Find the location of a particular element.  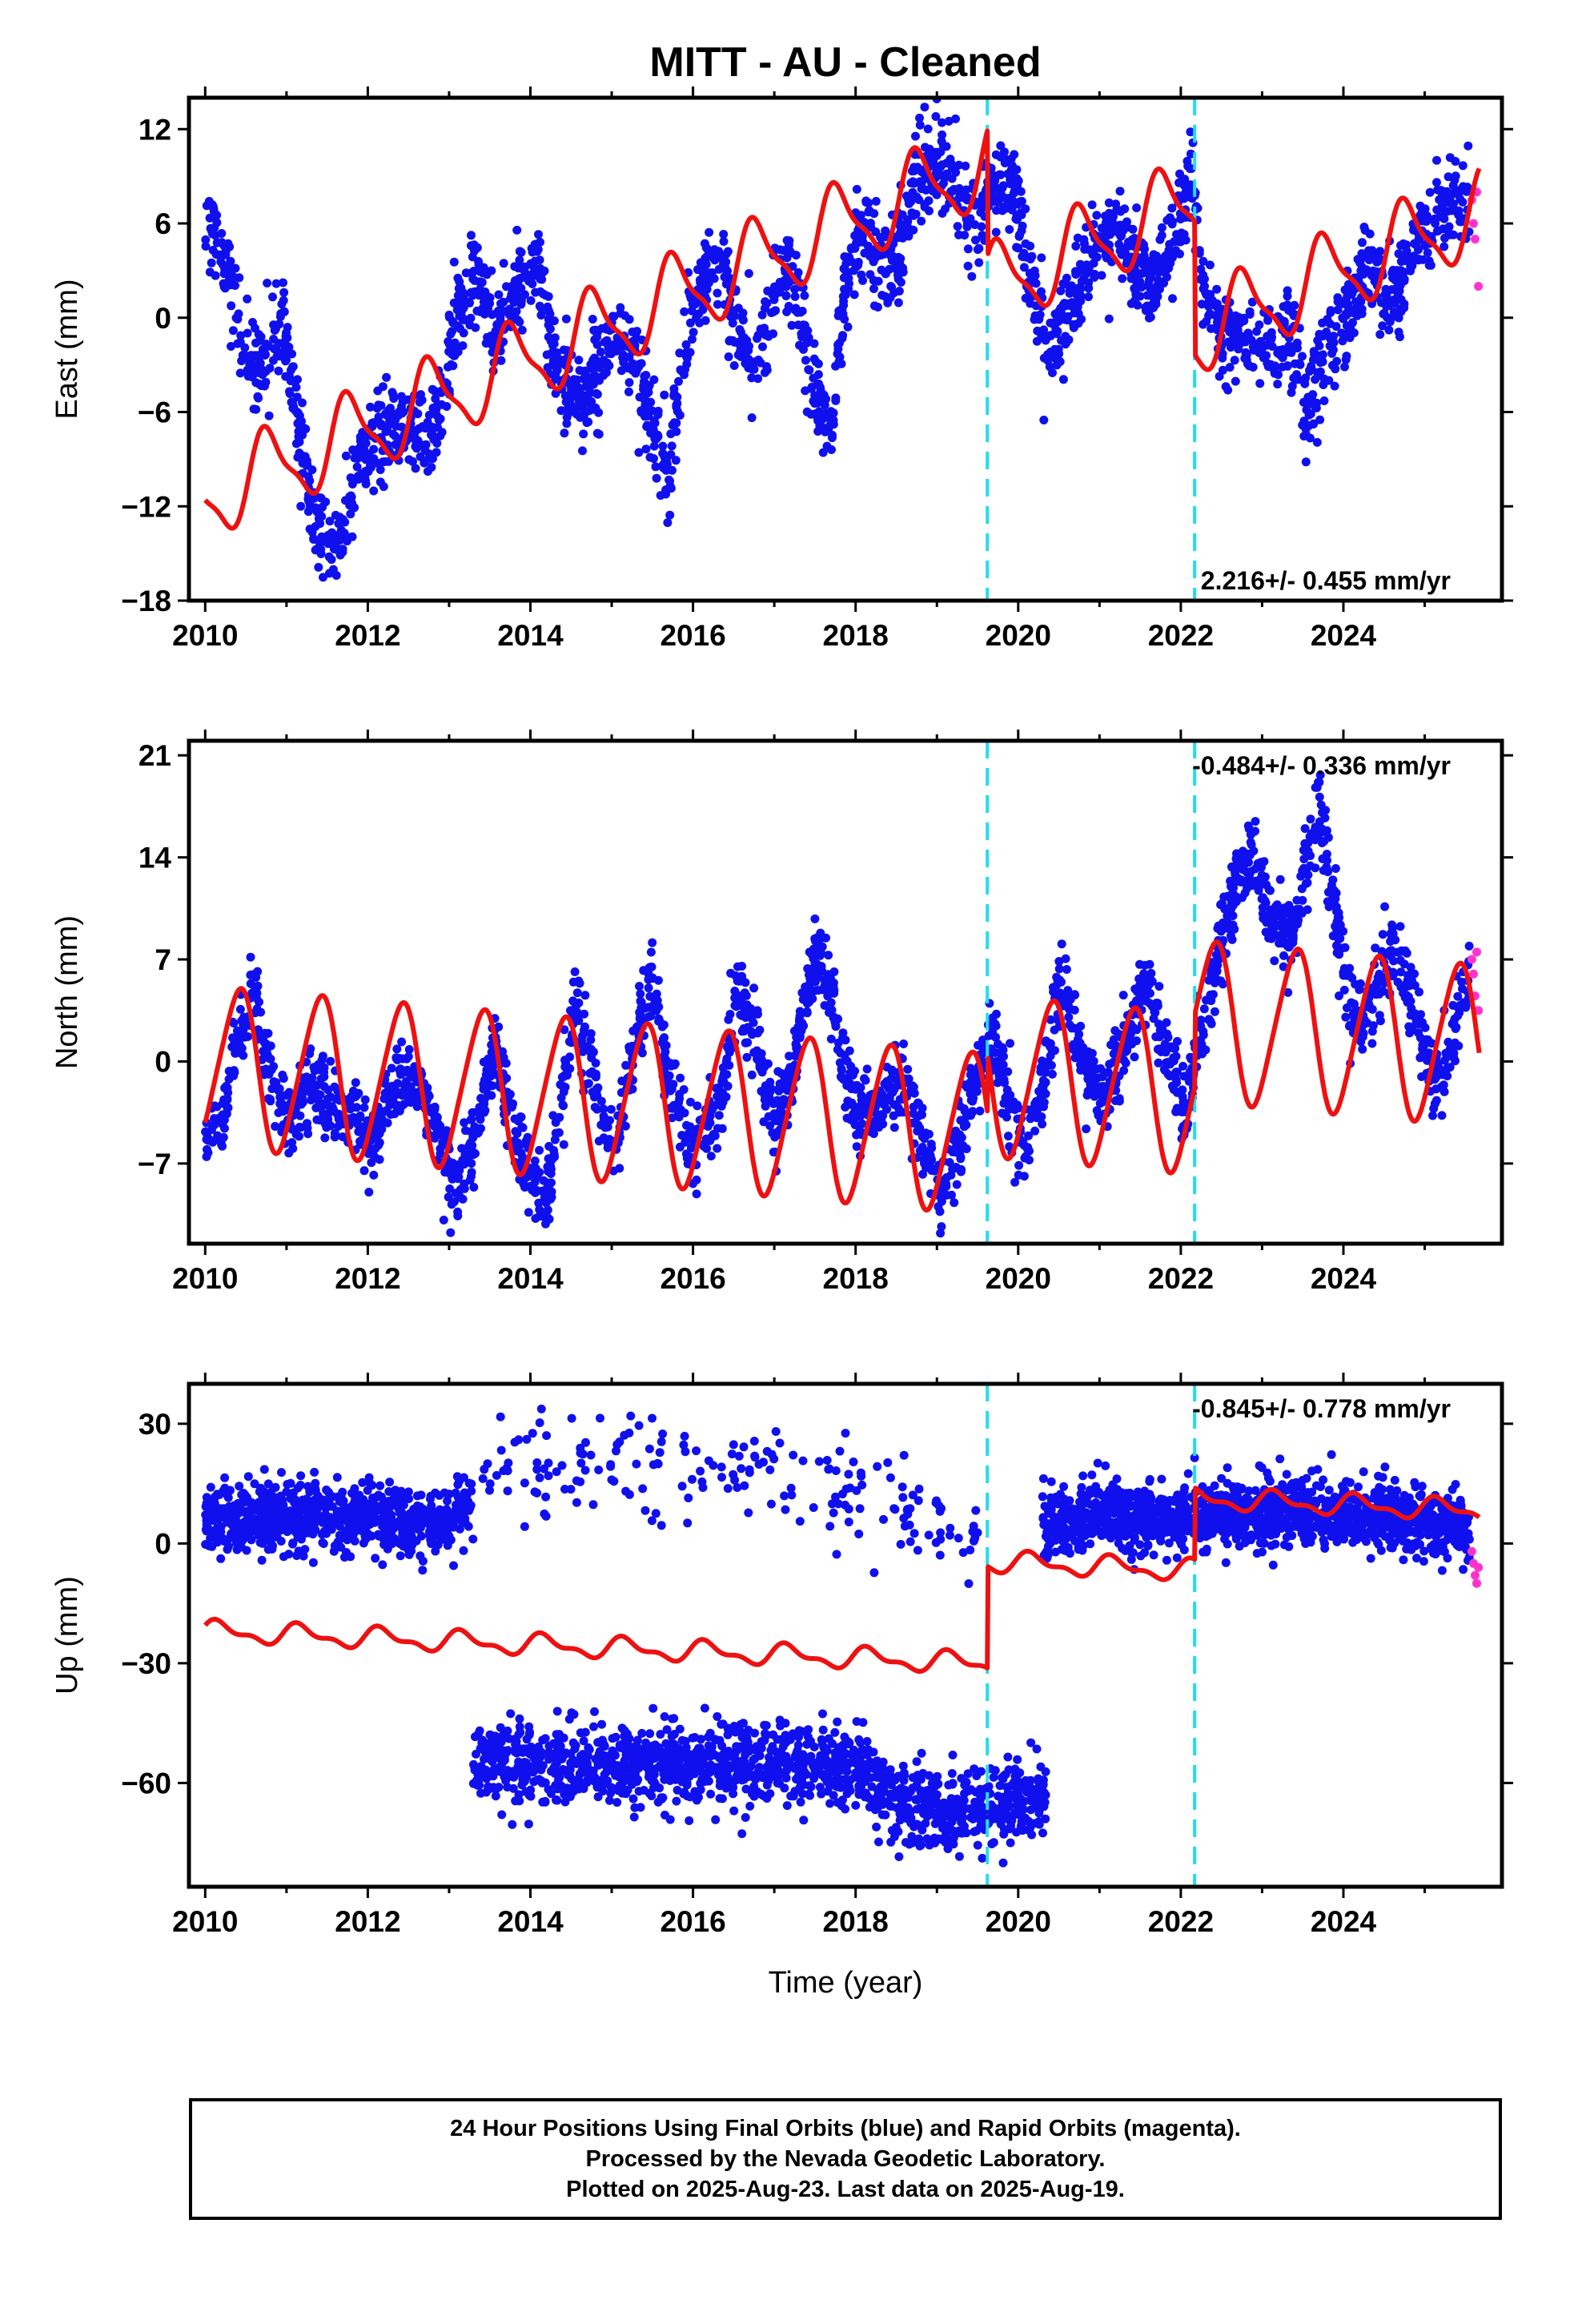

x-tick-label: 2018 is located at coordinates (856, 635).